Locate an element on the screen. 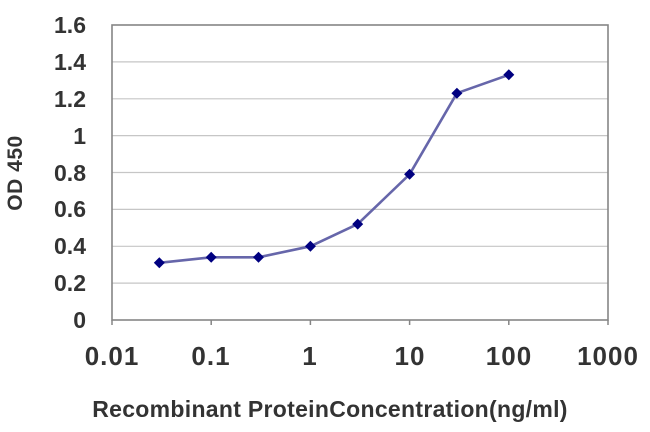 The width and height of the screenshot is (650, 432). x-tick-label: 1 is located at coordinates (310, 356).